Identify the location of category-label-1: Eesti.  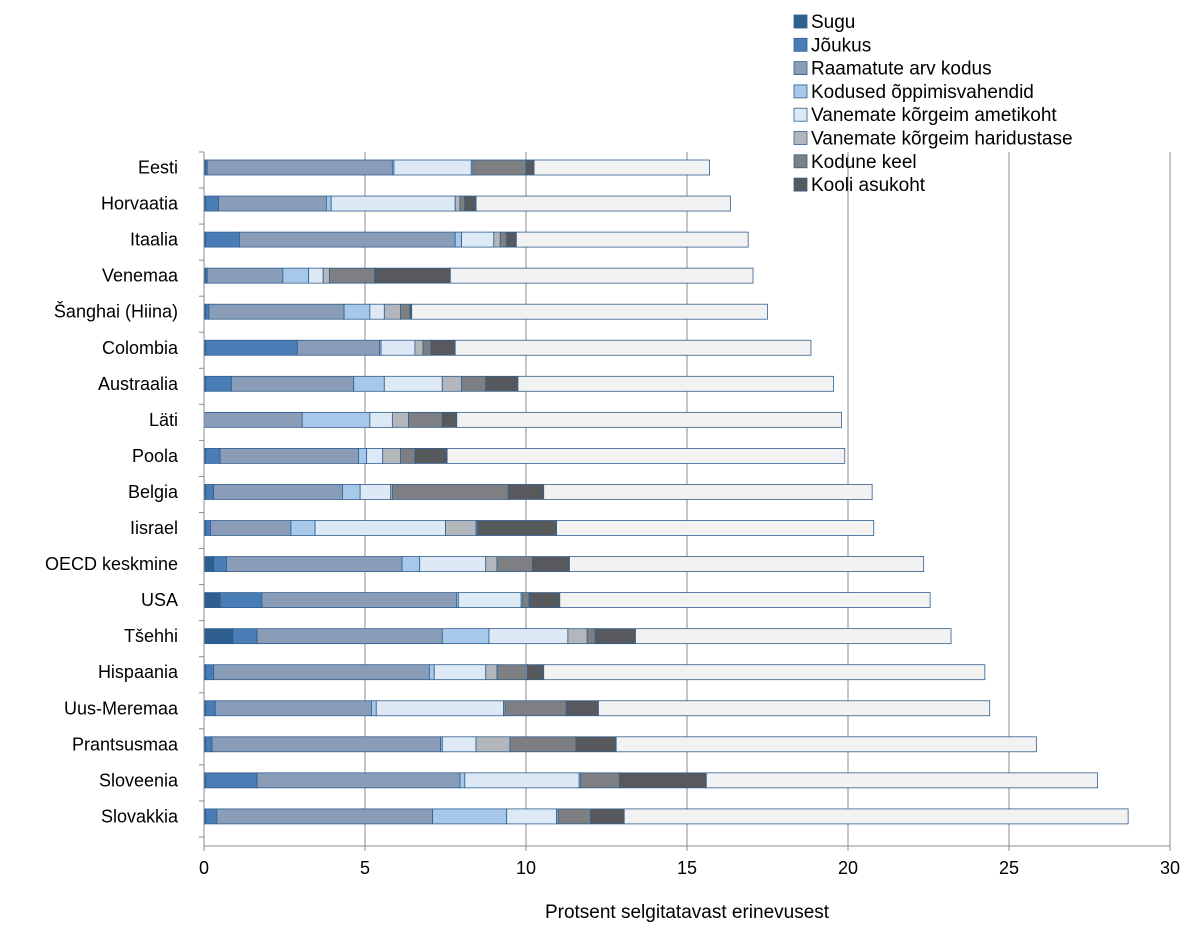
(158, 168).